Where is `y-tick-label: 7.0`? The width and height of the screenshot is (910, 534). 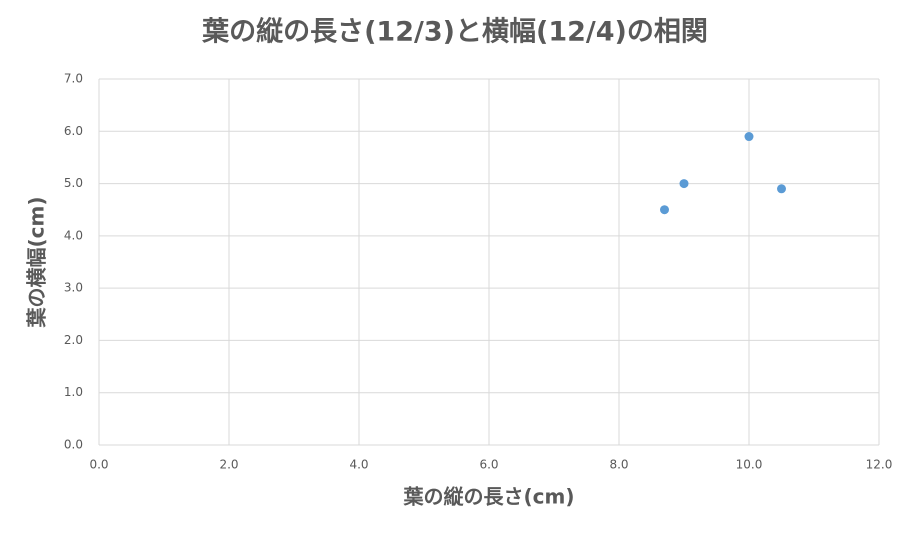 y-tick-label: 7.0 is located at coordinates (73, 79).